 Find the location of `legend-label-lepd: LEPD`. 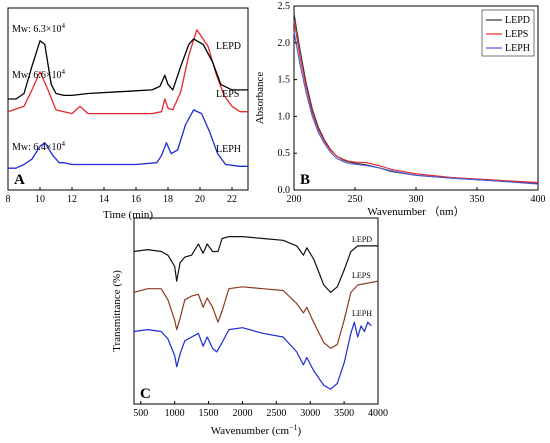

legend-label-lepd: LEPD is located at coordinates (517, 20).